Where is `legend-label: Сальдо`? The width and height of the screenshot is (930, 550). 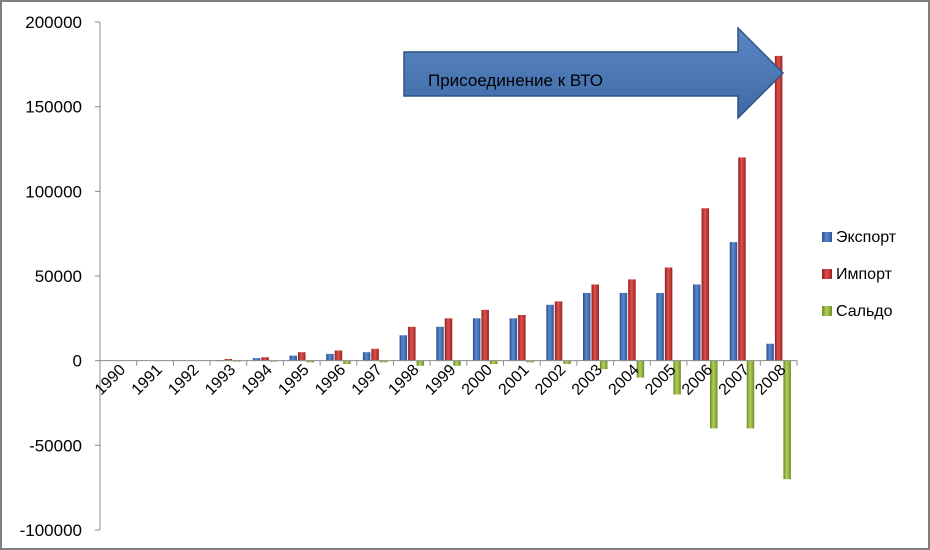
legend-label: Сальдо is located at coordinates (864, 311).